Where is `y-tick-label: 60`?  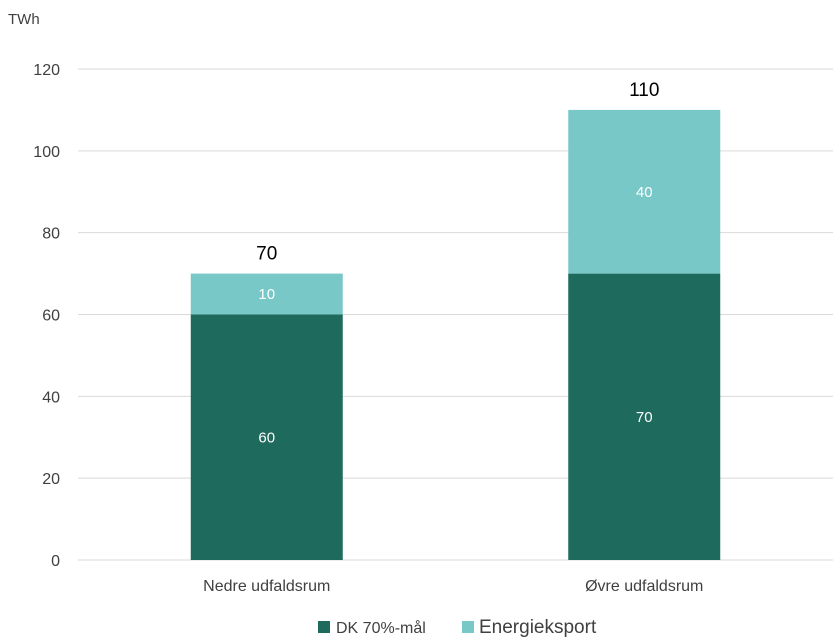
y-tick-label: 60 is located at coordinates (51, 316).